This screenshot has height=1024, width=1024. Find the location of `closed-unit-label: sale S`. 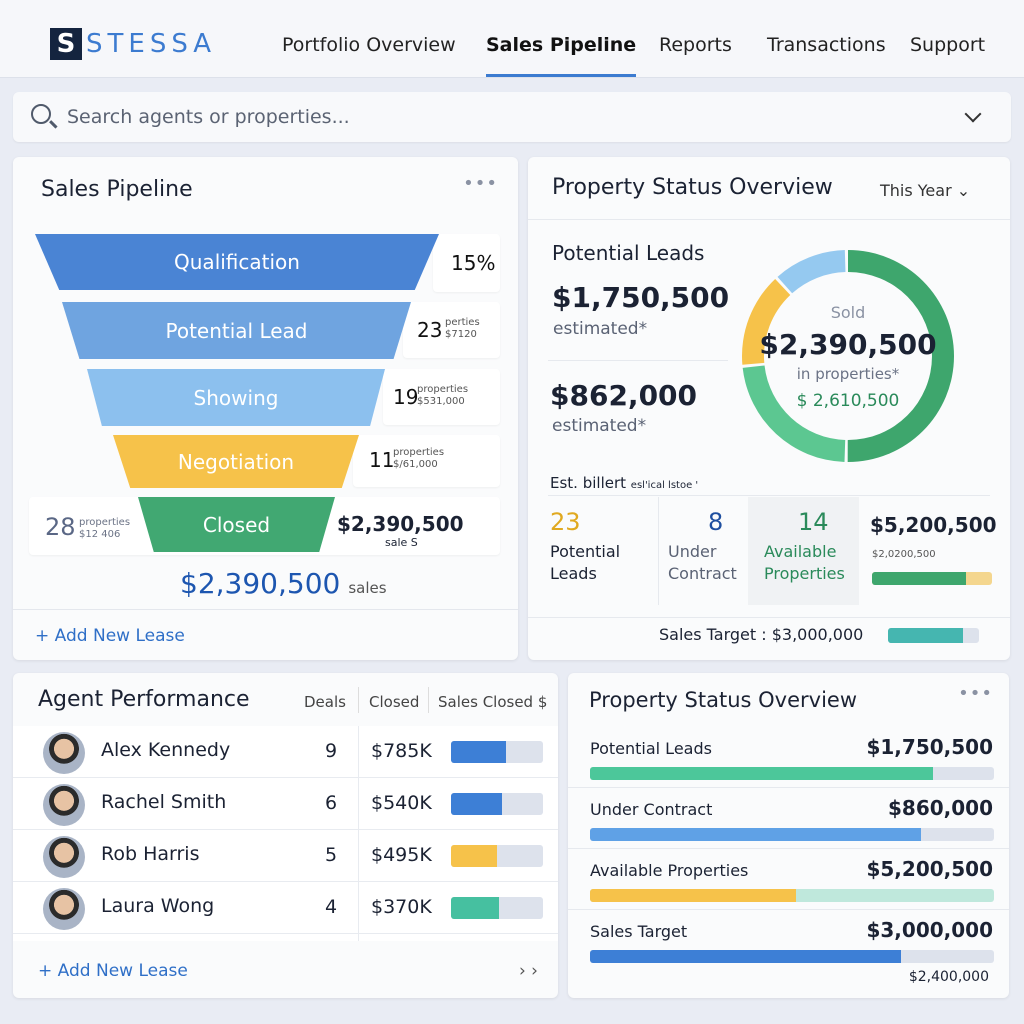

closed-unit-label: sale S is located at coordinates (401, 542).